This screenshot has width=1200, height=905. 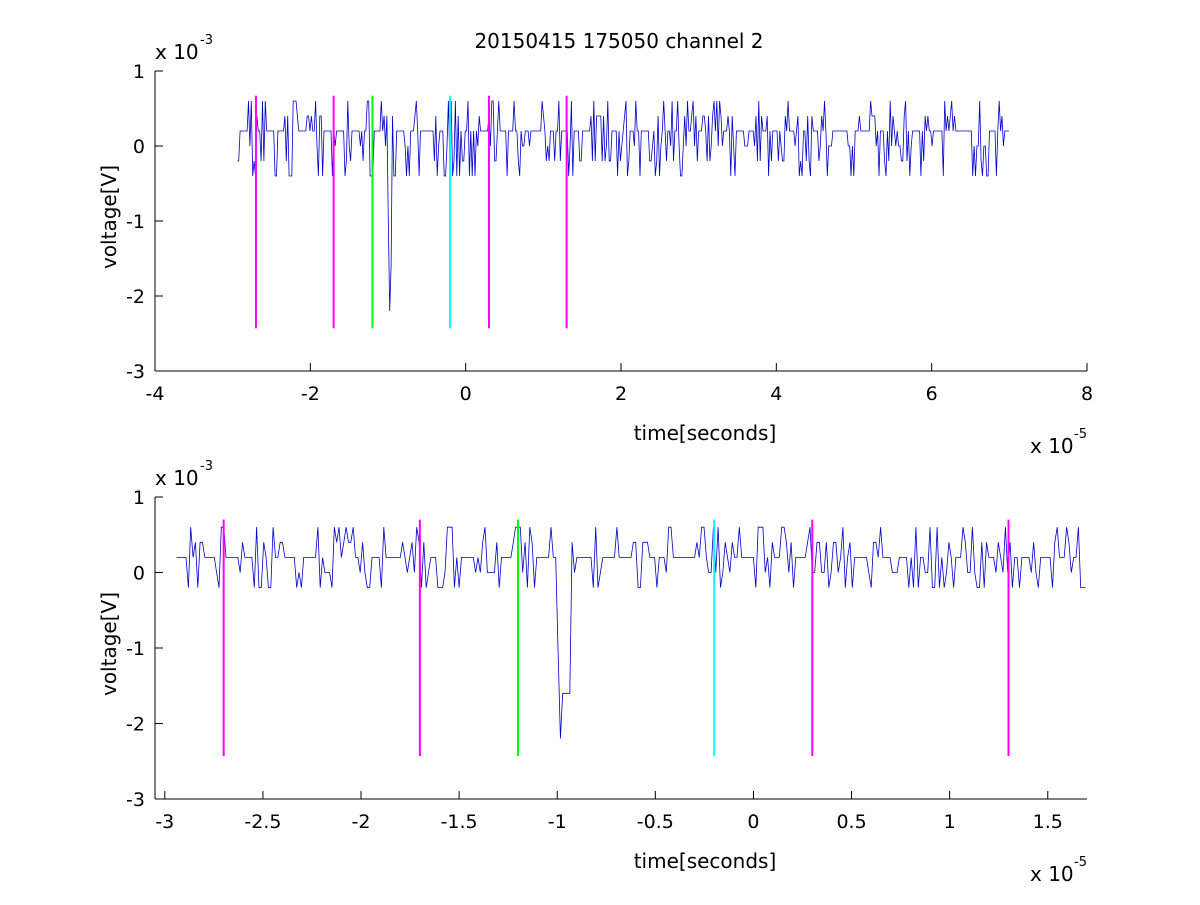 I want to click on x-tick-label: 1, so click(x=950, y=822).